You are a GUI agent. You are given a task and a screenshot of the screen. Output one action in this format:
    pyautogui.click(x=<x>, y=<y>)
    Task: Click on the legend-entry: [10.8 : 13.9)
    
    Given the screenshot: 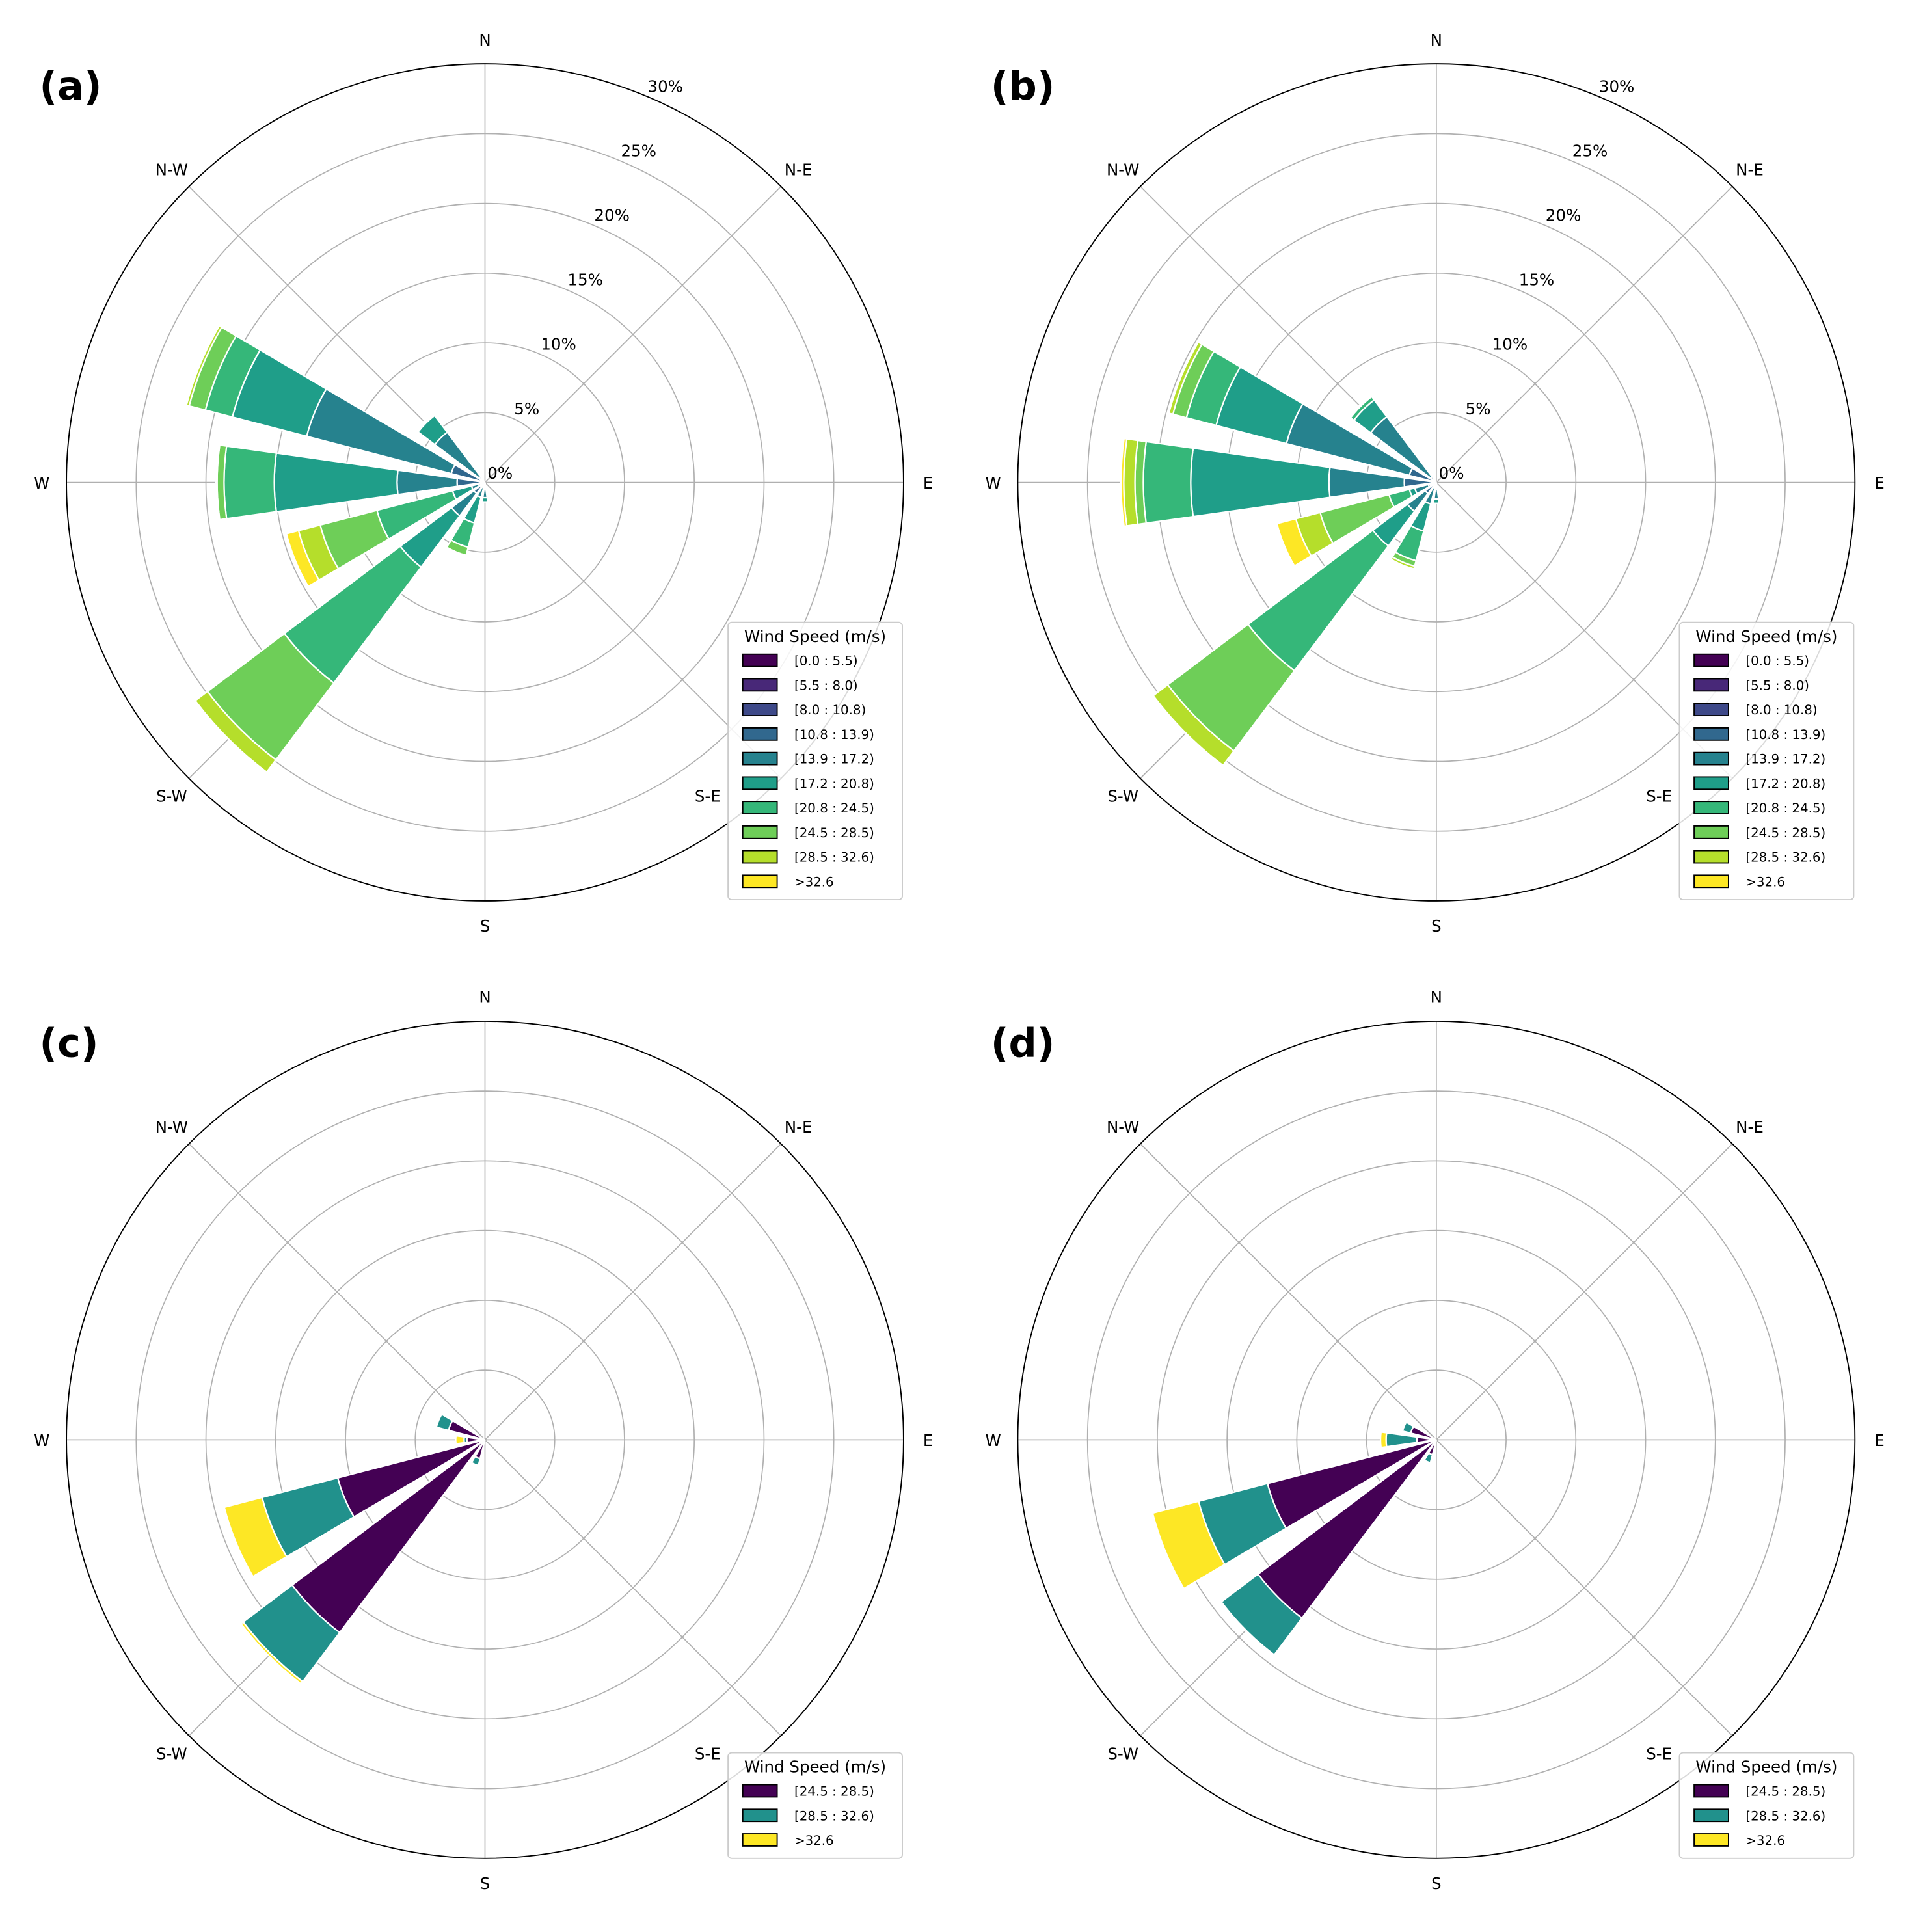 What is the action you would take?
    pyautogui.click(x=834, y=734)
    